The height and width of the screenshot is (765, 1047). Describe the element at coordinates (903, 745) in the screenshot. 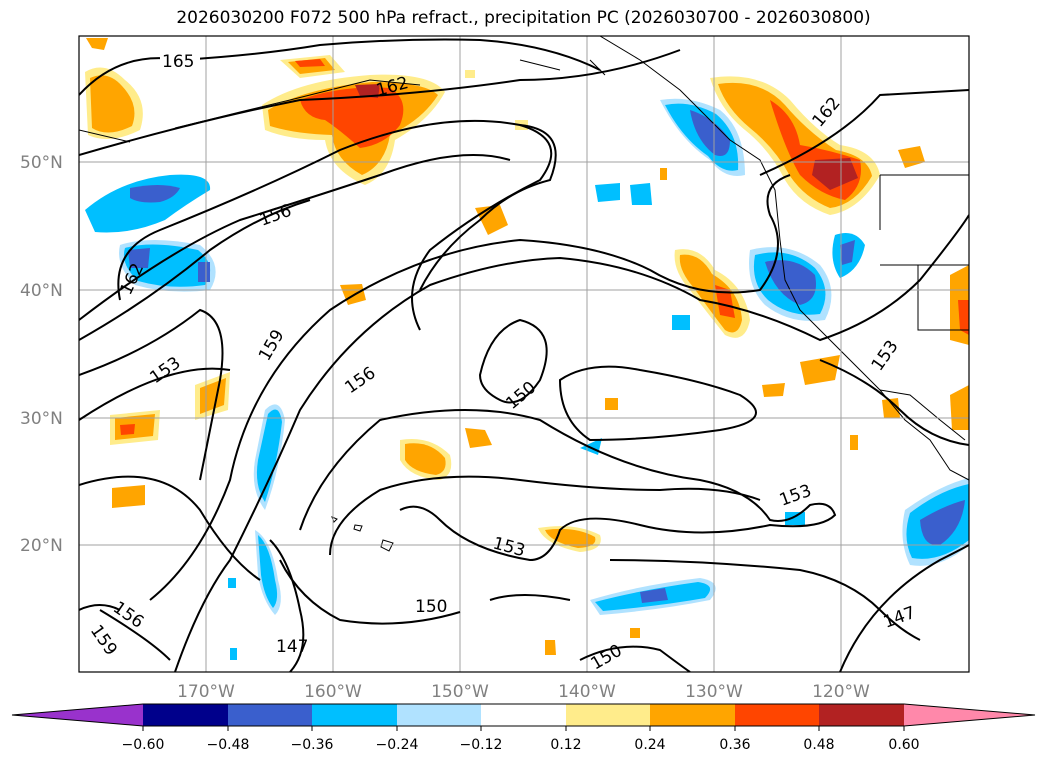

I see `colorbar-tick-label: 0.60` at that location.